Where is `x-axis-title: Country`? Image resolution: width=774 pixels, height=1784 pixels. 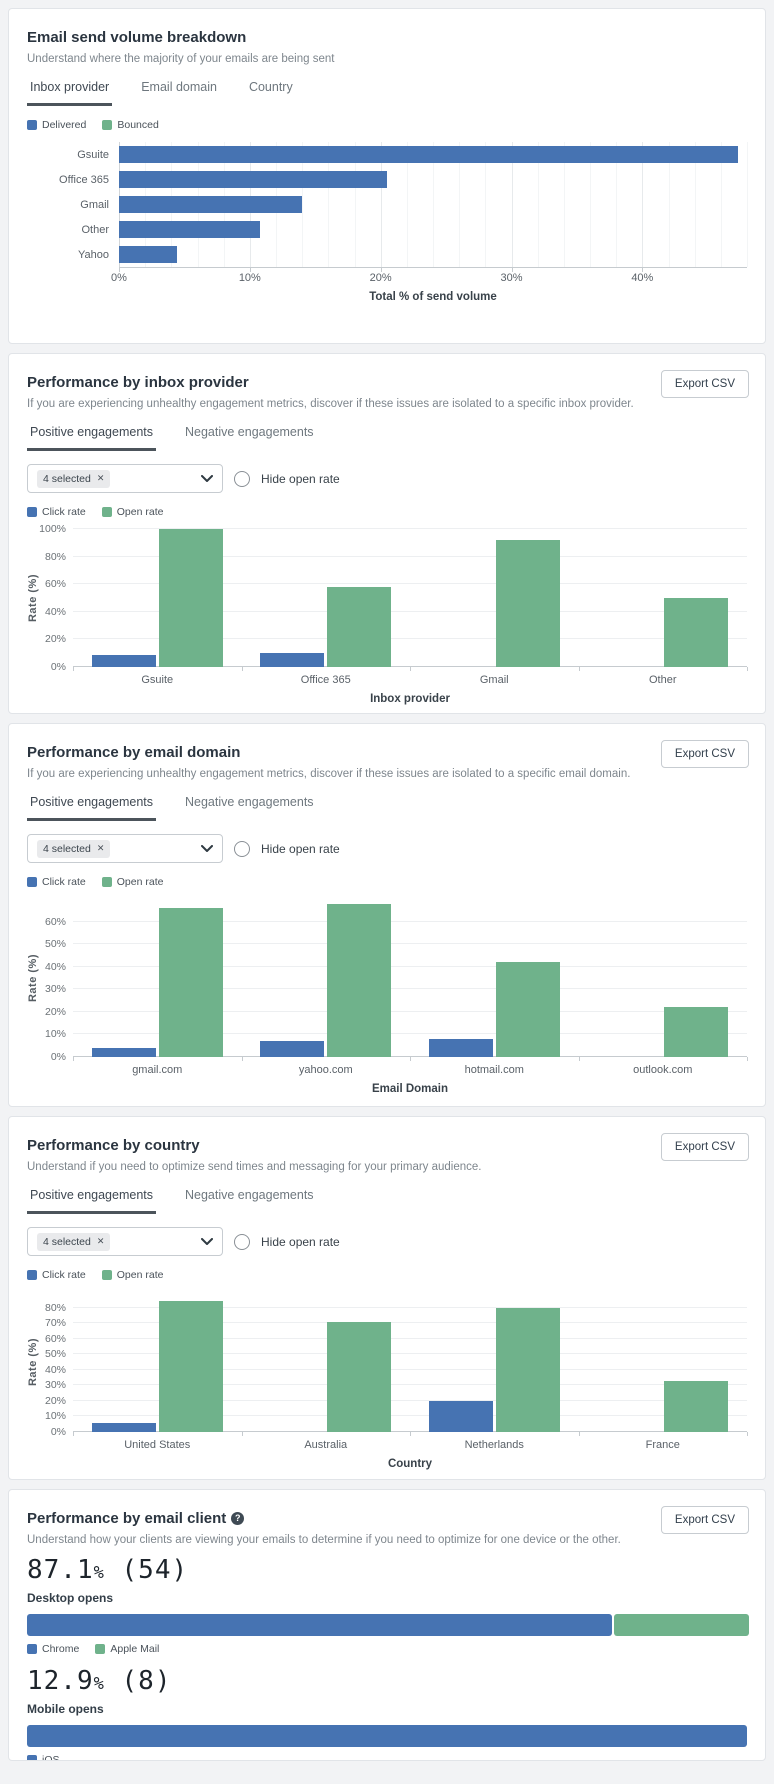
x-axis-title: Country is located at coordinates (410, 1464).